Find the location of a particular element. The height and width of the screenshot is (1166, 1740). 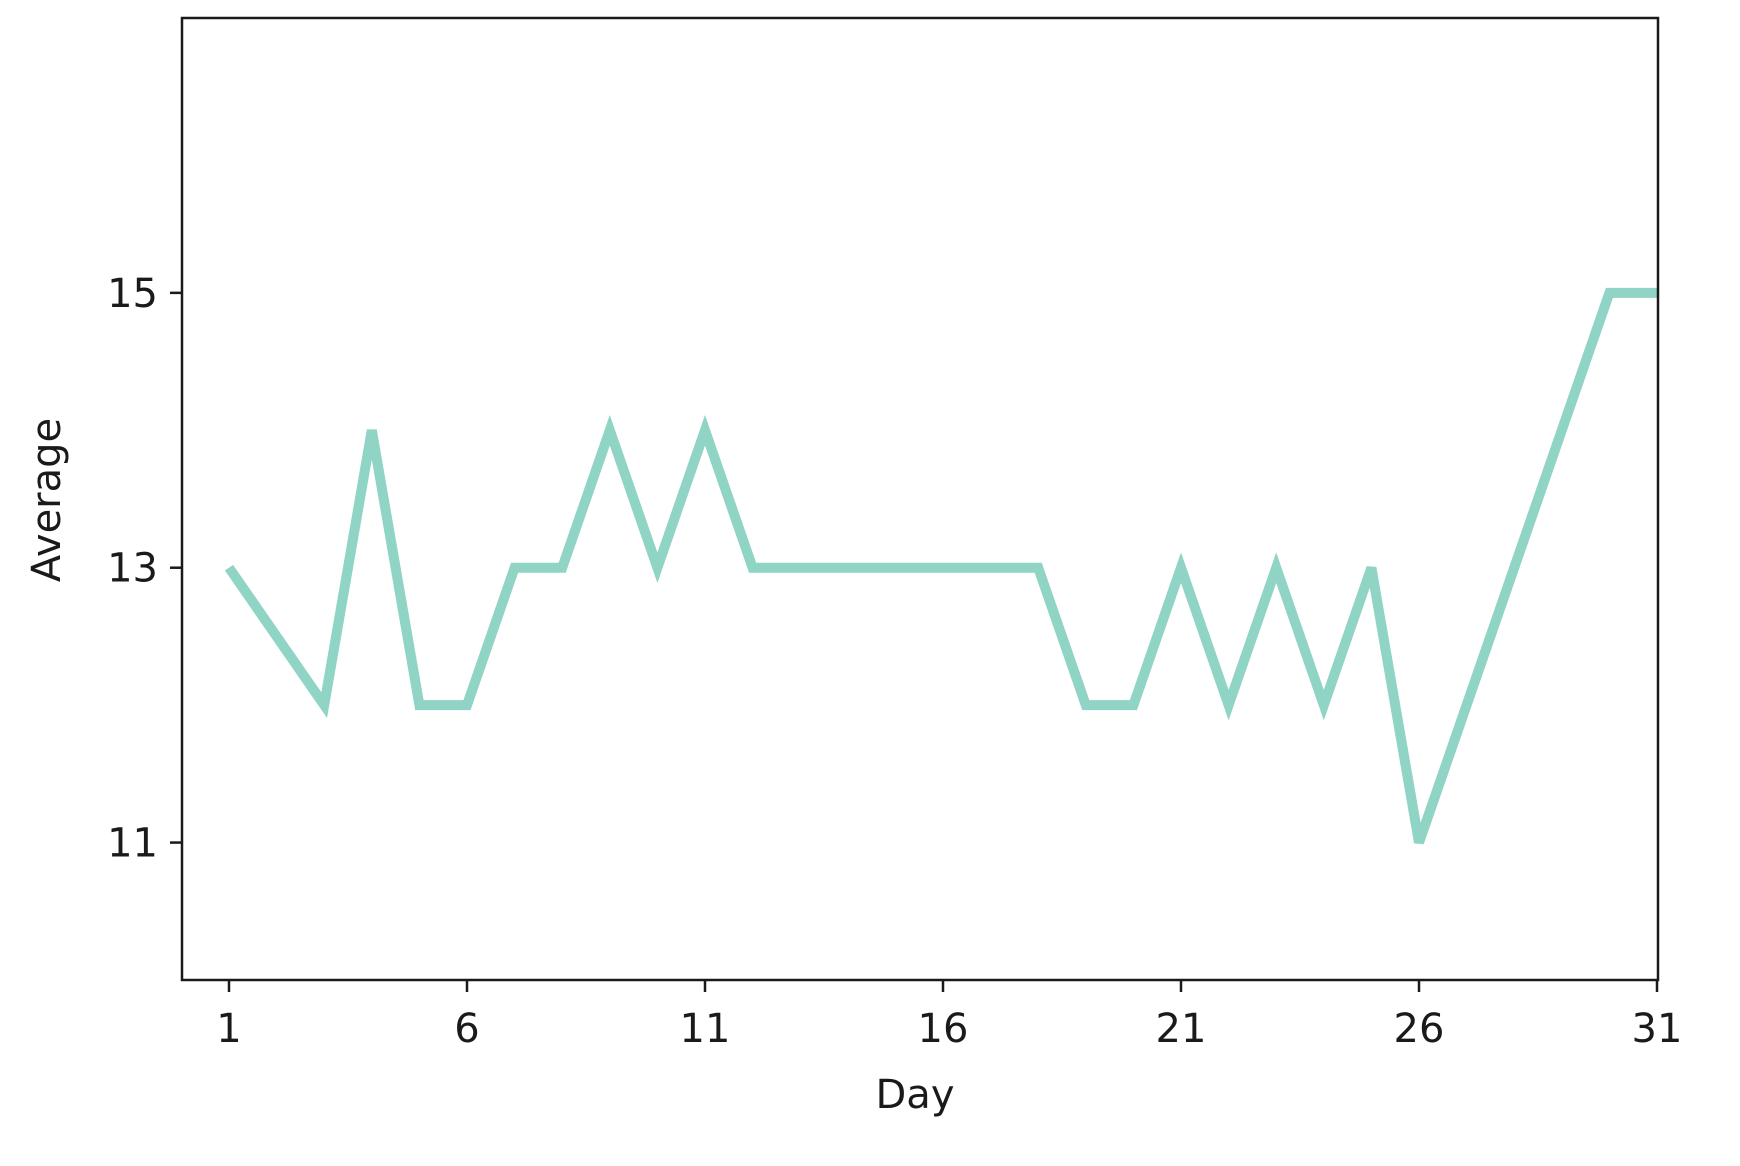

x-axis: 1 6 11 16 21 26 31 is located at coordinates (949, 1016).